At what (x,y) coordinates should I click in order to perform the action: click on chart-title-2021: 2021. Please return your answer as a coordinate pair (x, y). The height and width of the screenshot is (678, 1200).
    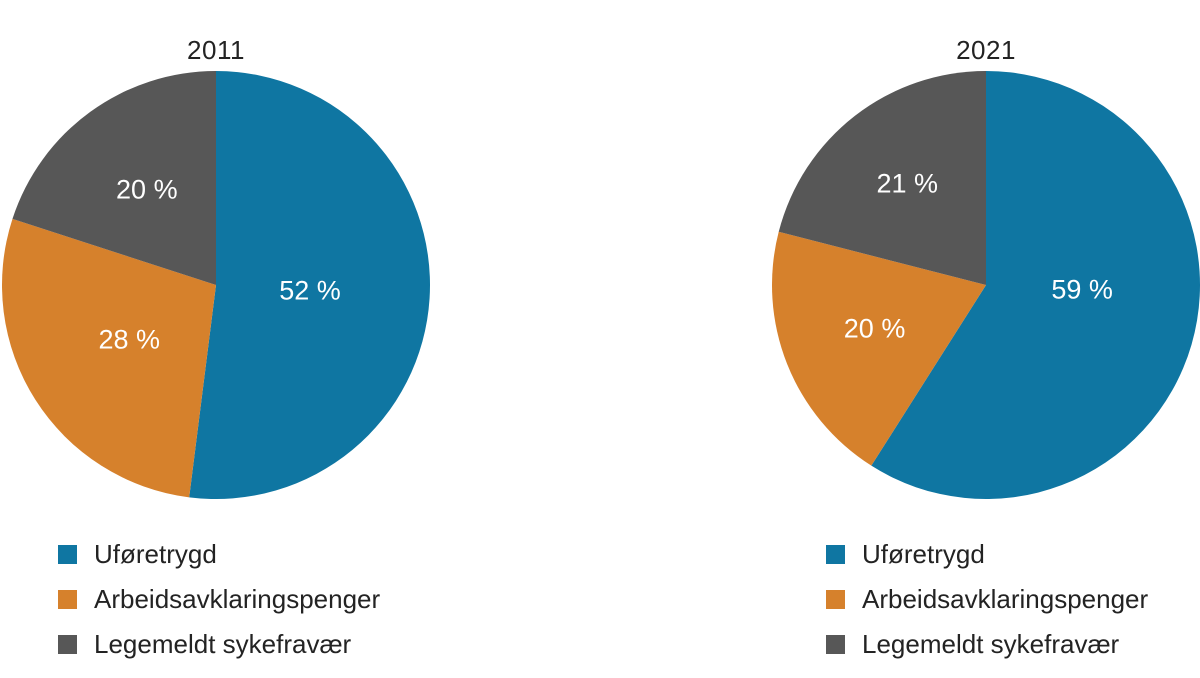
    Looking at the image, I should click on (986, 49).